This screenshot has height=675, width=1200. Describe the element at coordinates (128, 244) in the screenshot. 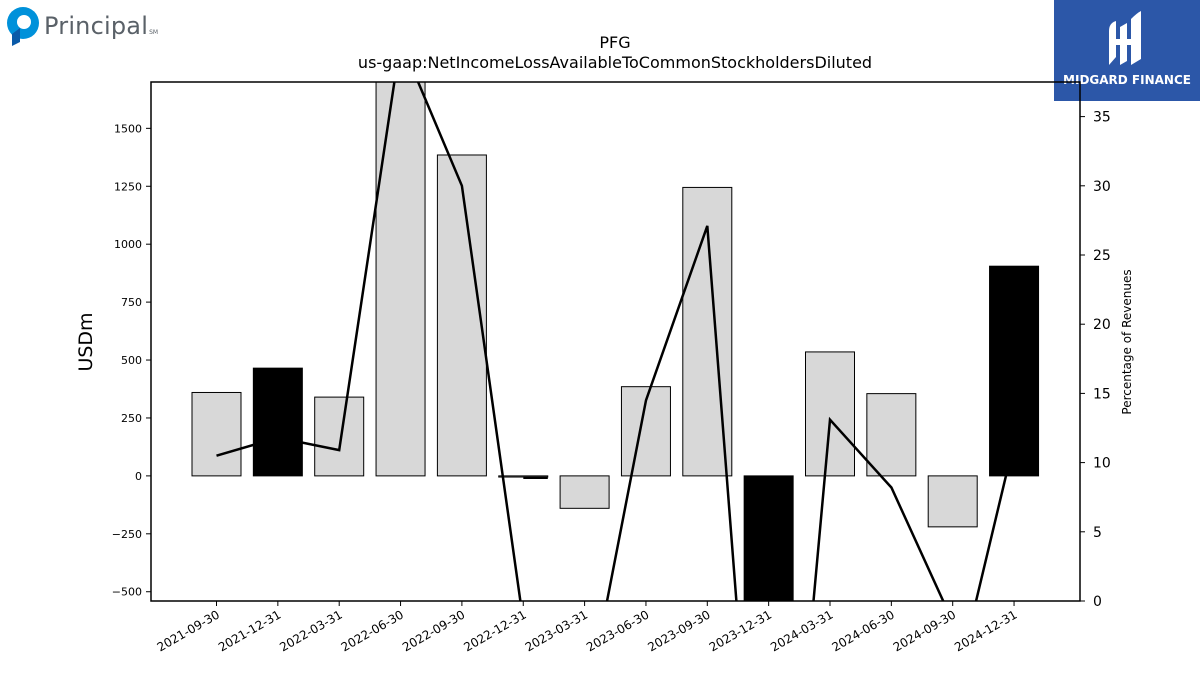

I see `y-tick-label: 1000` at that location.